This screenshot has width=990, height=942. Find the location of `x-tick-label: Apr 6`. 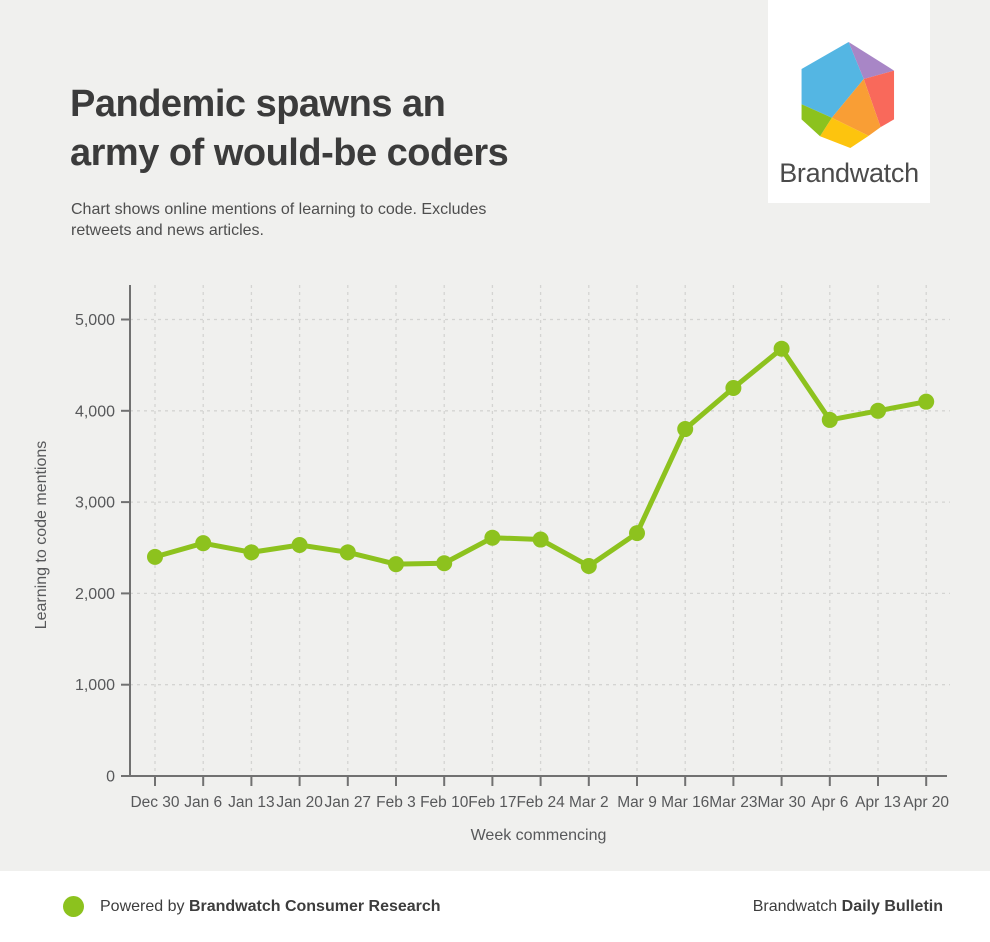

x-tick-label: Apr 6 is located at coordinates (829, 802).